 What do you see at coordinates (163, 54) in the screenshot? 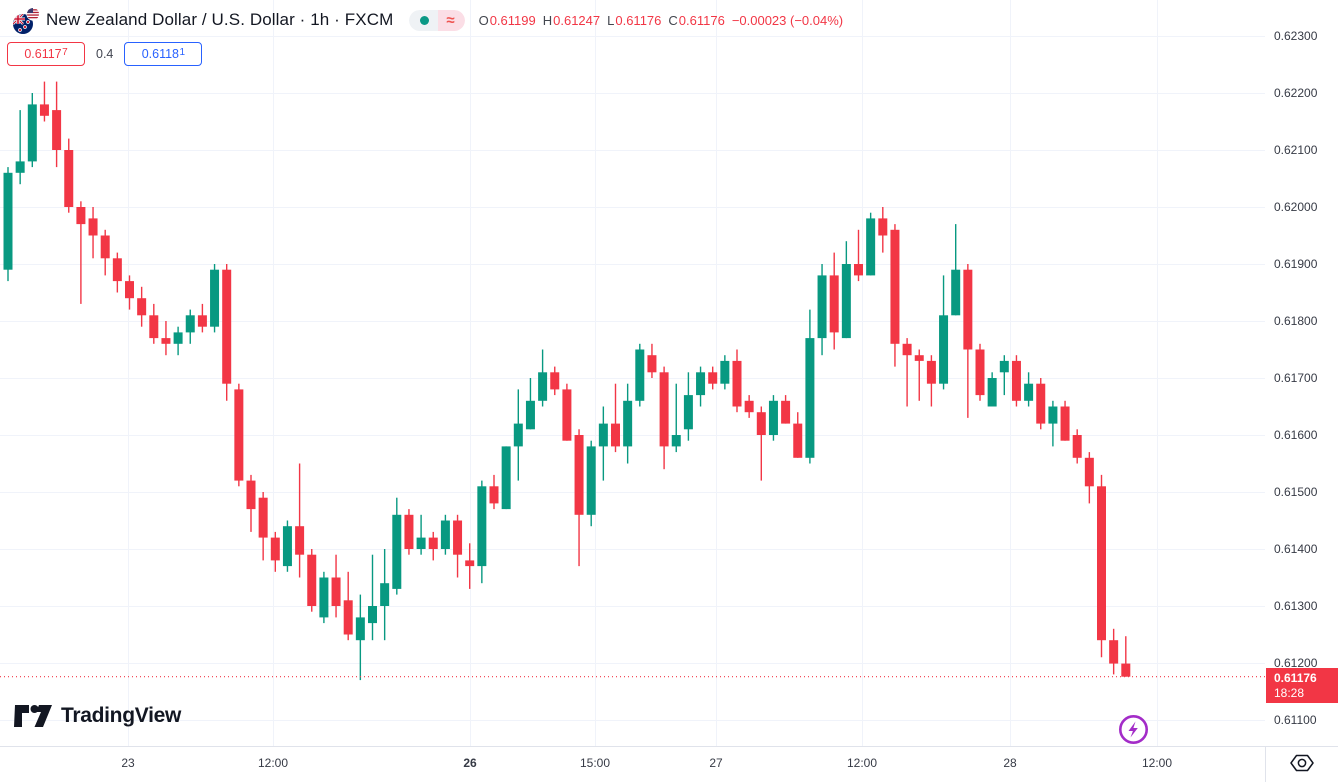
I see `buy-ask-button: 0.6118 1` at bounding box center [163, 54].